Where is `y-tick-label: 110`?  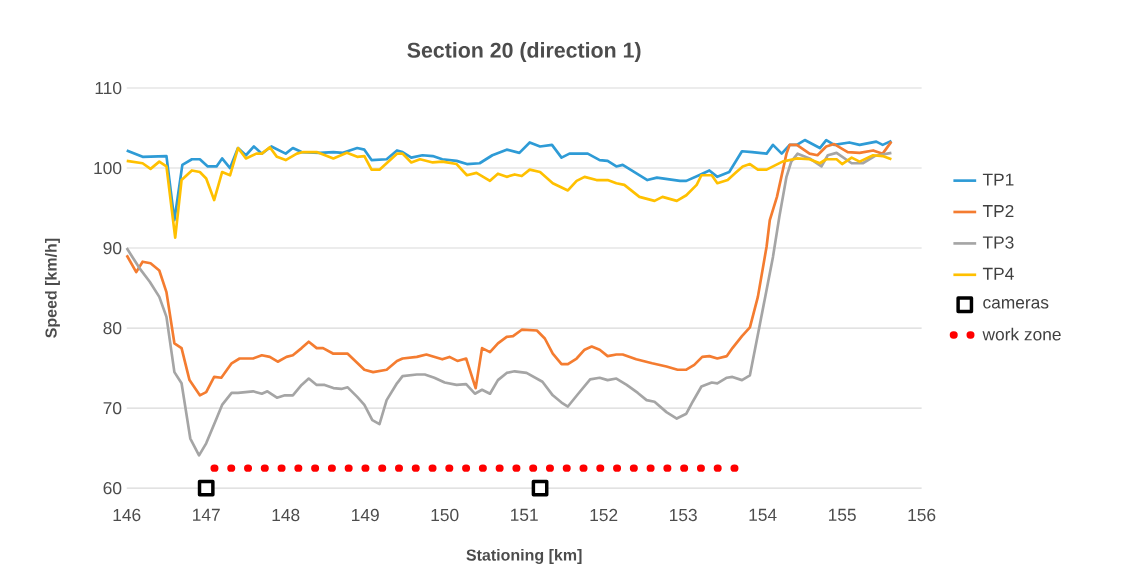 y-tick-label: 110 is located at coordinates (108, 88).